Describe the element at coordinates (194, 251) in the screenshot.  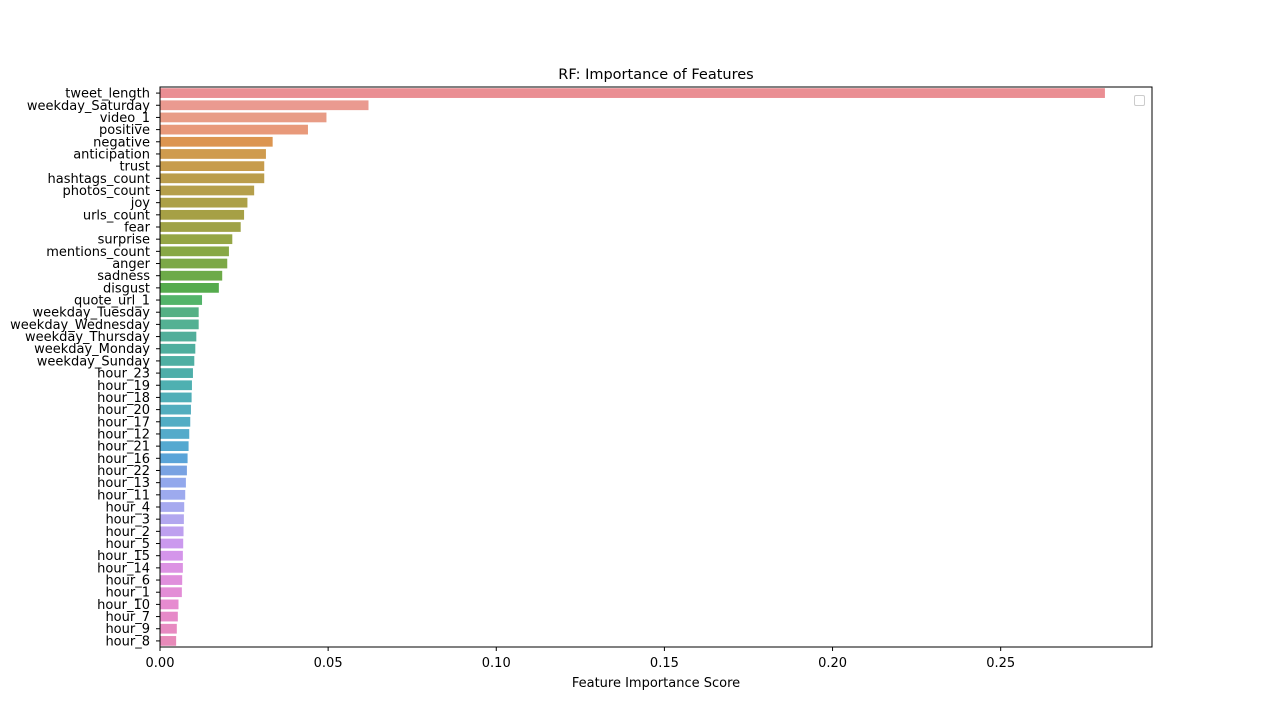
I see `bar-mentions_count` at that location.